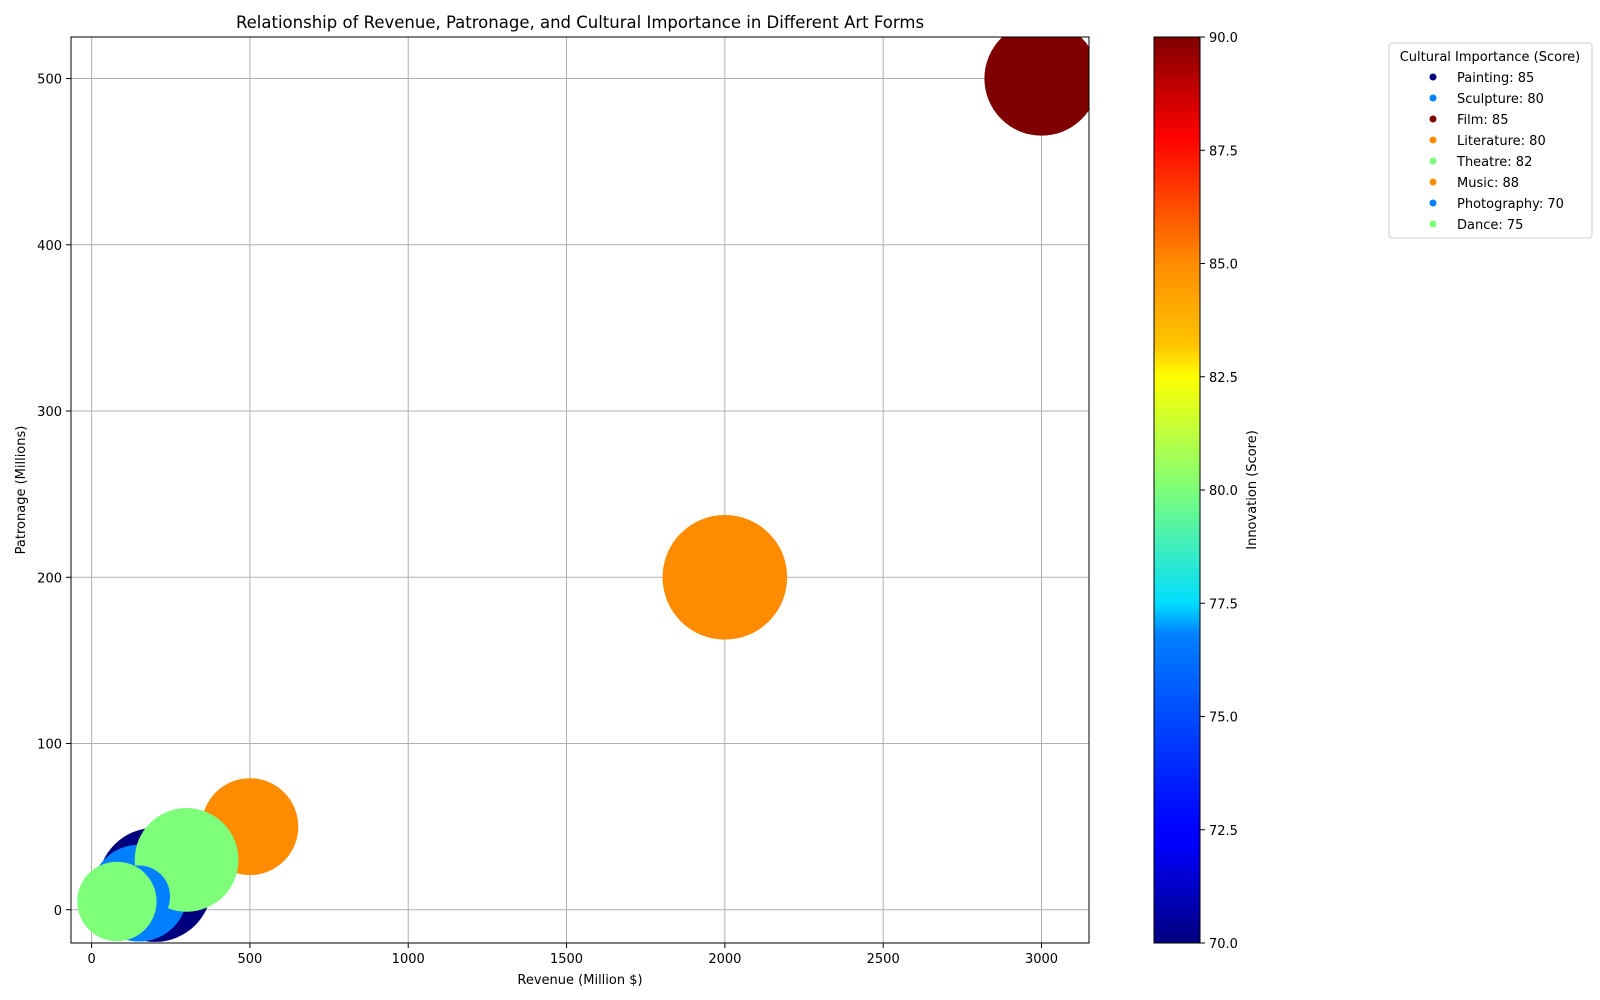 This screenshot has width=1600, height=1000. Describe the element at coordinates (1036, 86) in the screenshot. I see `bubble-film` at that location.